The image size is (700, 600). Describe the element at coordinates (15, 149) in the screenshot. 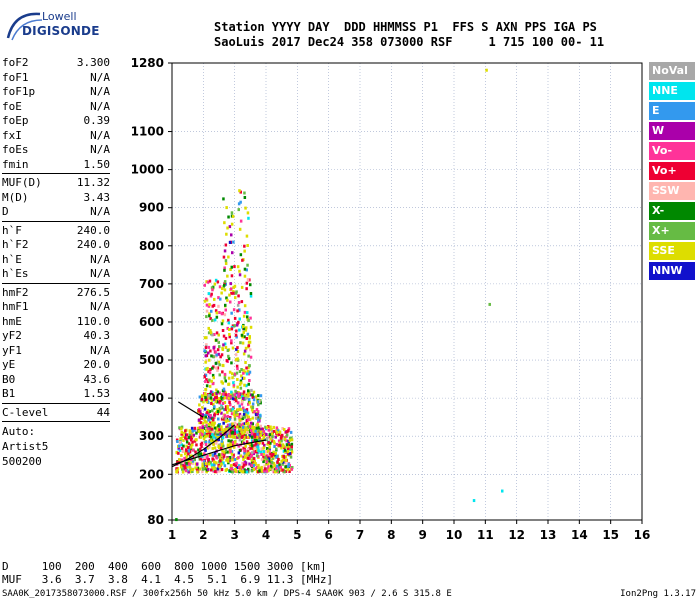

I see `parameter-name: foEs` at that location.